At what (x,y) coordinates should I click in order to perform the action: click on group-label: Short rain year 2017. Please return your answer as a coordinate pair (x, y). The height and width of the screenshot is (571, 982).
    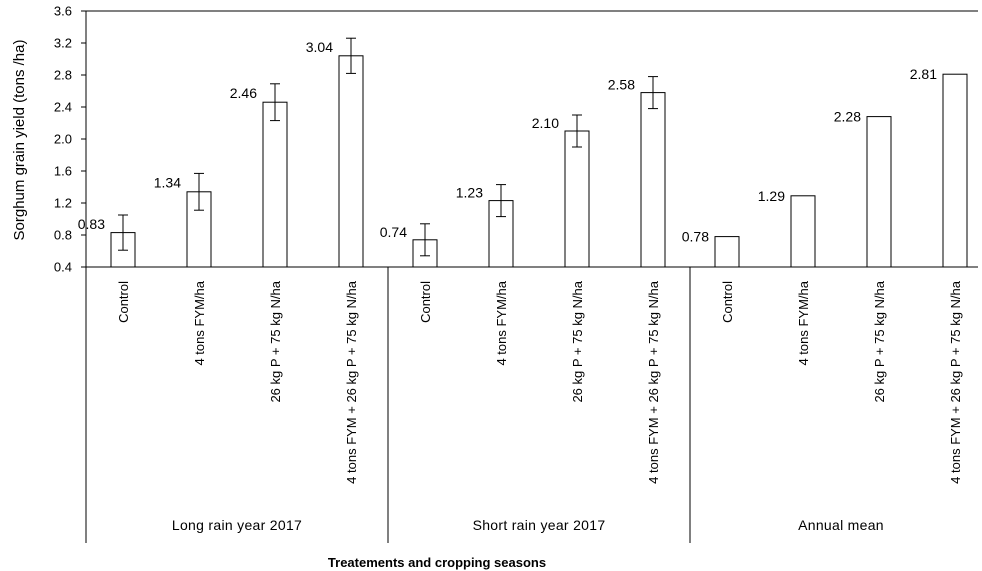
    Looking at the image, I should click on (539, 525).